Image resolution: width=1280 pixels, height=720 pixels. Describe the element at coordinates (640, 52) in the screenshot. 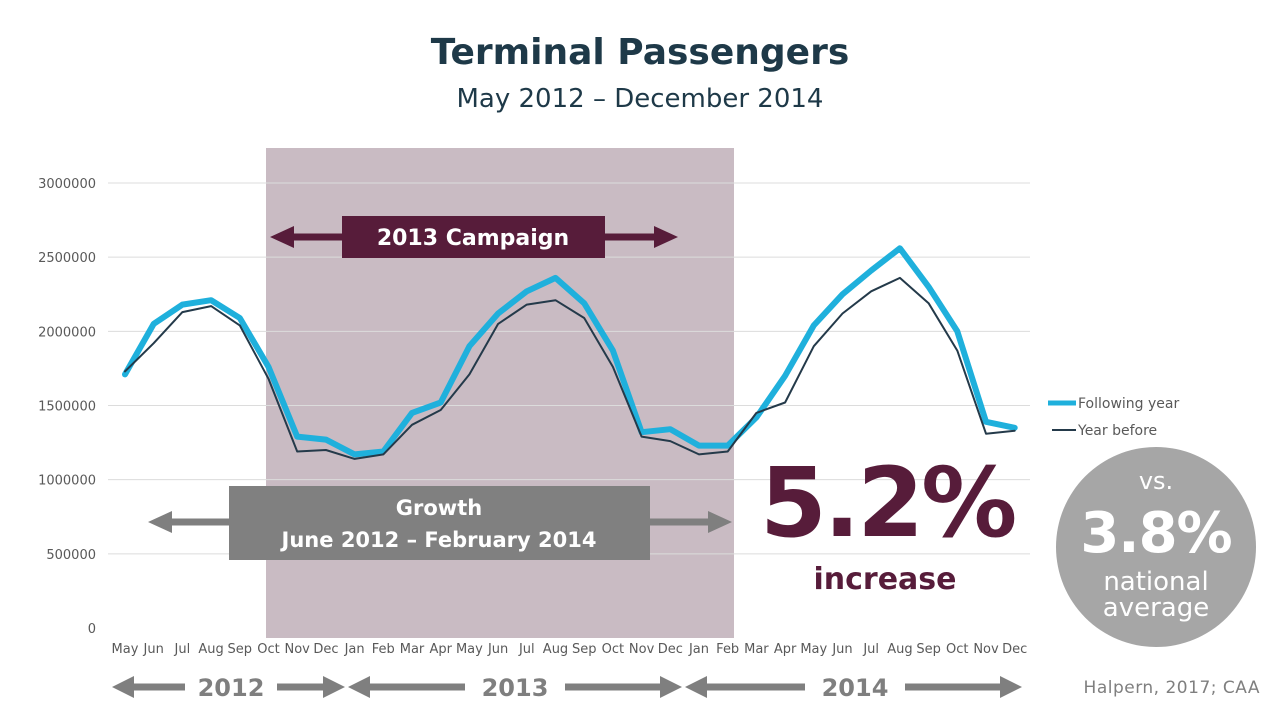

I see `chart-title: Terminal Passengers` at that location.